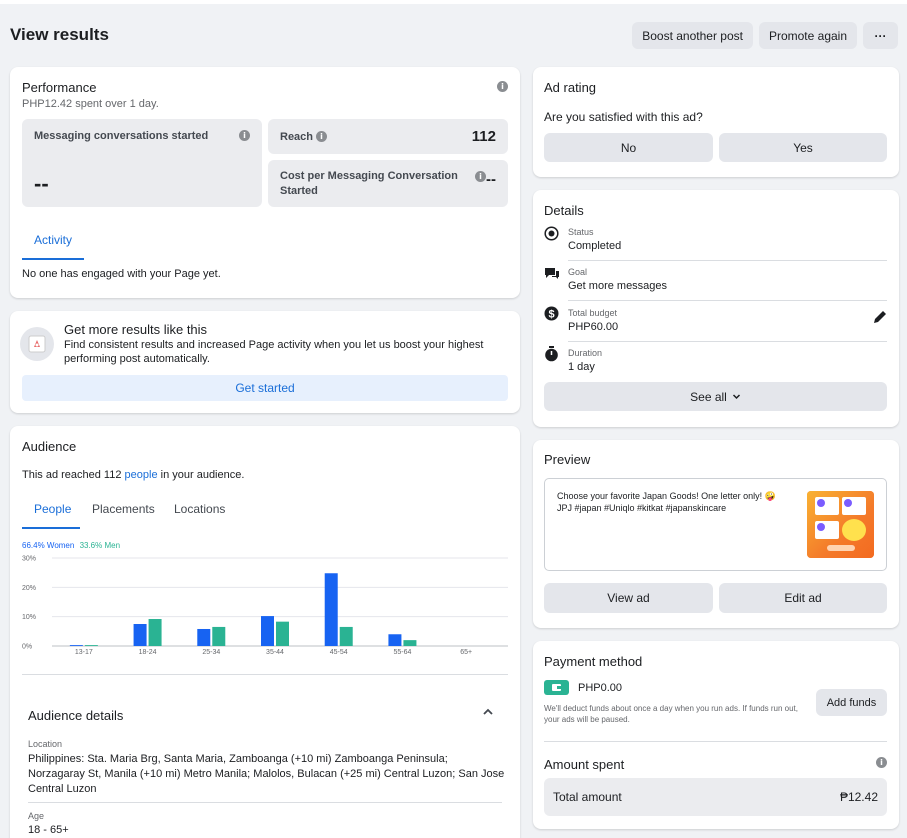 The height and width of the screenshot is (838, 907). What do you see at coordinates (708, 396) in the screenshot?
I see `see-all-label: See all` at bounding box center [708, 396].